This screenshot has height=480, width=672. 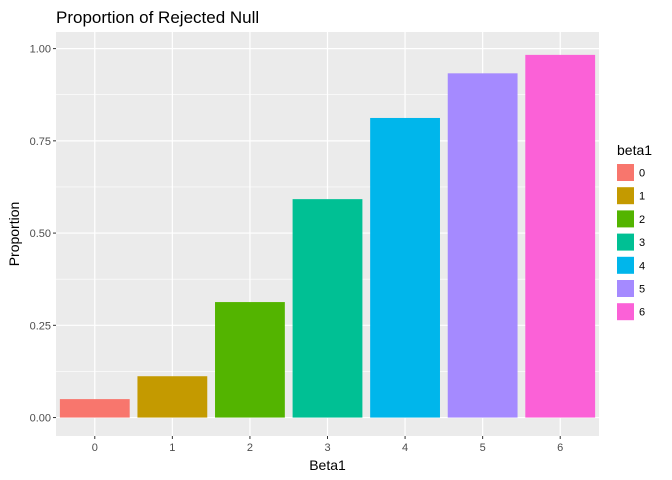 I want to click on legend-label: 3, so click(x=642, y=243).